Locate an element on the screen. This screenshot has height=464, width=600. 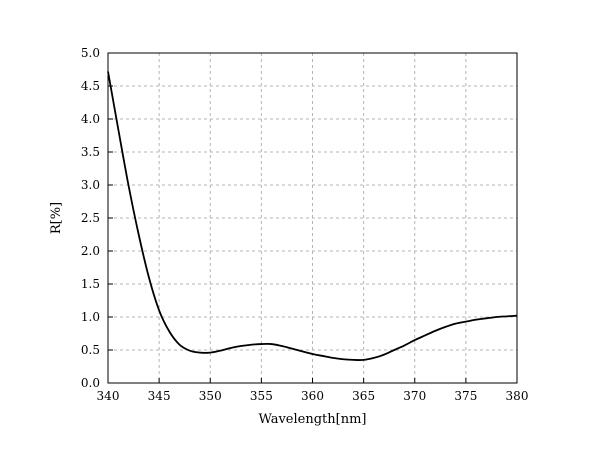
x-tick-label: 355 is located at coordinates (261, 396).